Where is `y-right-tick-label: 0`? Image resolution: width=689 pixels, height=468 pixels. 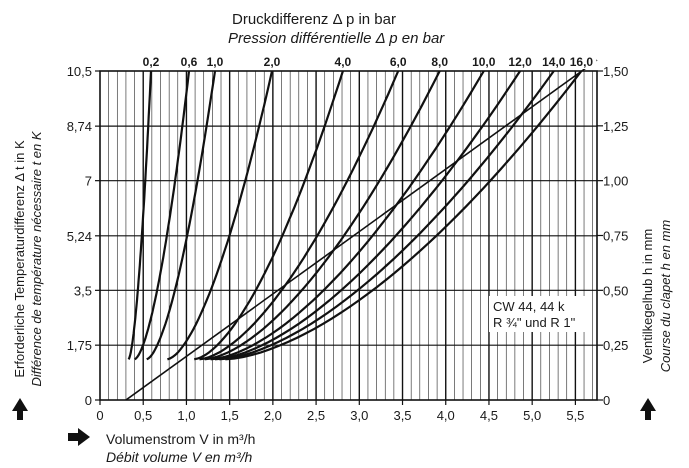
y-right-tick-label: 0 is located at coordinates (606, 400).